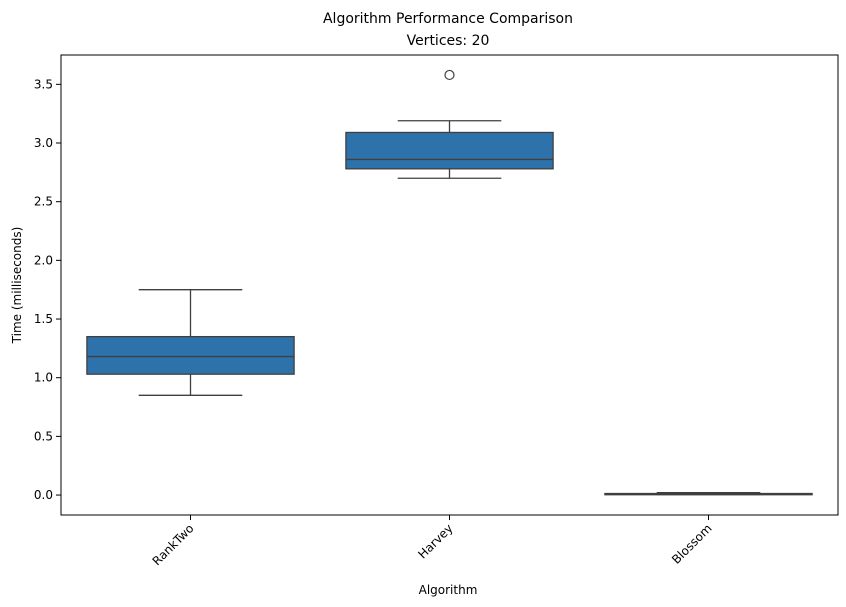 This screenshot has width=846, height=607. Describe the element at coordinates (448, 590) in the screenshot. I see `x-axis-label: Algorithm` at that location.